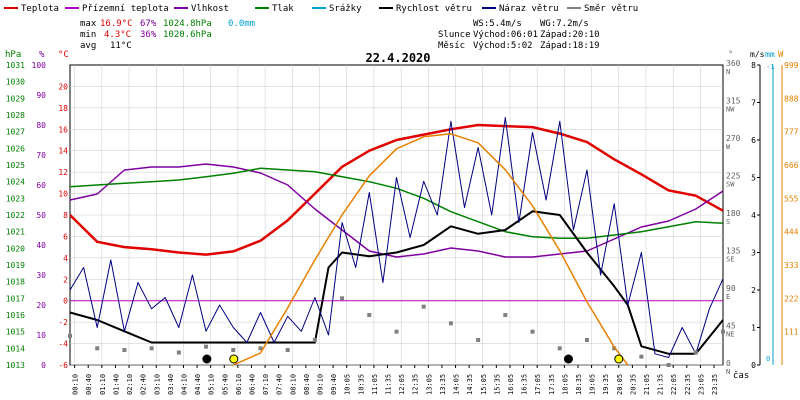  What do you see at coordinates (345, 9) in the screenshot?
I see `legend-label: Srážky` at bounding box center [345, 9].